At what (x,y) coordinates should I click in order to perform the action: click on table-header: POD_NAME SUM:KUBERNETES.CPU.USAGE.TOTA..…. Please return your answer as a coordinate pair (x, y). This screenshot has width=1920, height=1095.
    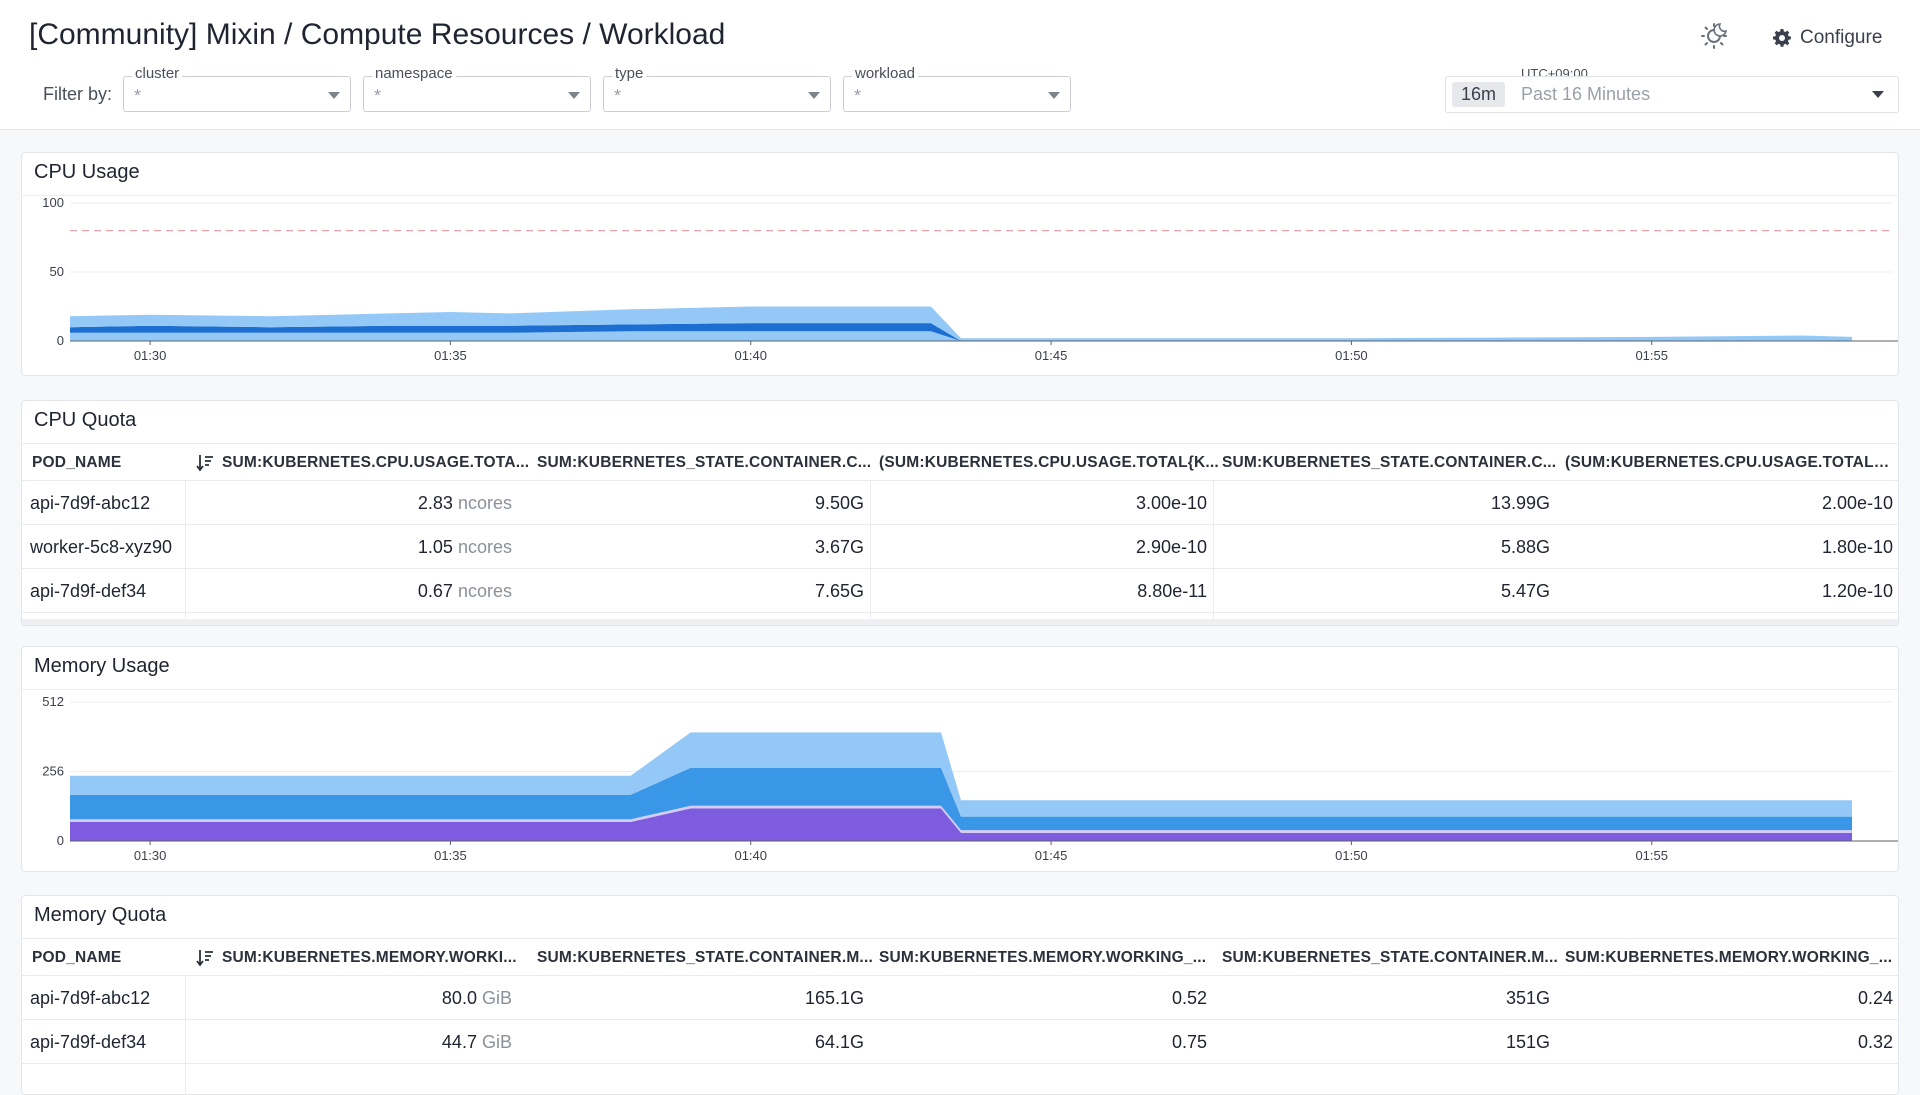
    Looking at the image, I should click on (960, 462).